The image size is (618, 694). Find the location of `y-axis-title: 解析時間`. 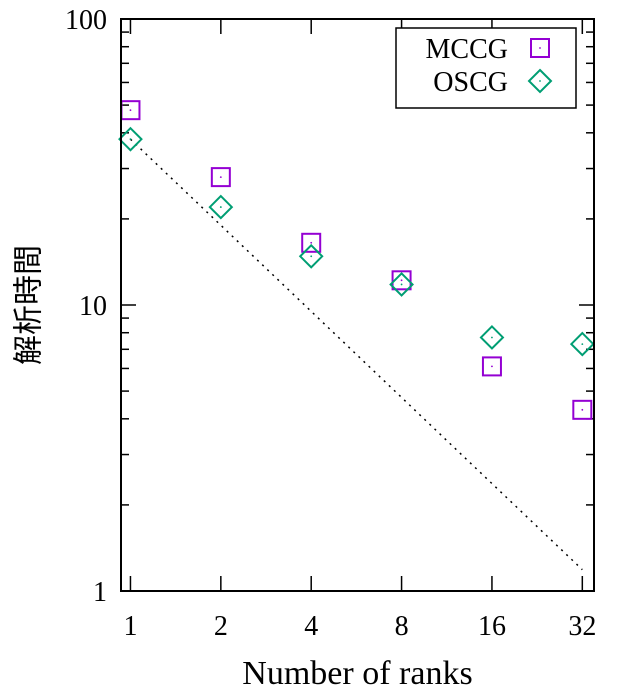

y-axis-title: 解析時間 is located at coordinates (29, 305).